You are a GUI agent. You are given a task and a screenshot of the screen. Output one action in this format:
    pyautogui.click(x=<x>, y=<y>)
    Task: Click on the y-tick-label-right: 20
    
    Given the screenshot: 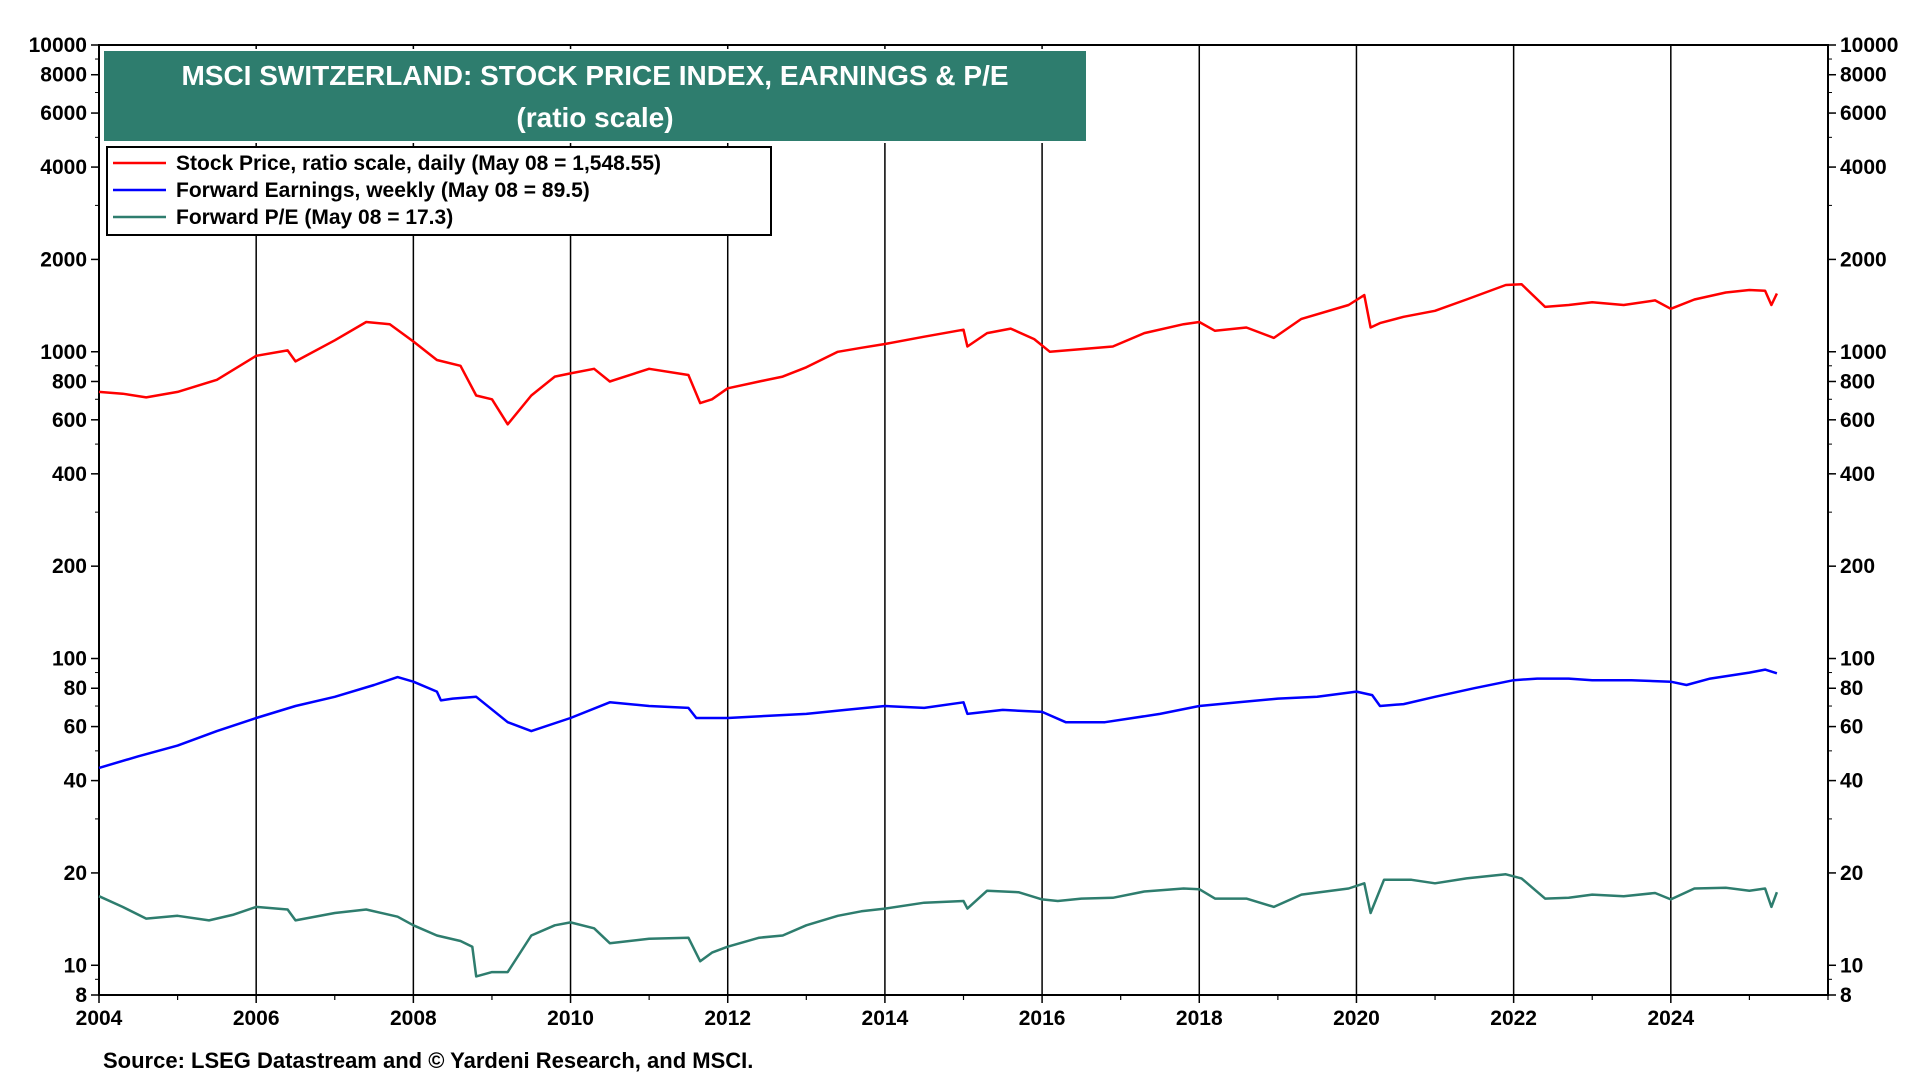 What is the action you would take?
    pyautogui.click(x=1851, y=873)
    